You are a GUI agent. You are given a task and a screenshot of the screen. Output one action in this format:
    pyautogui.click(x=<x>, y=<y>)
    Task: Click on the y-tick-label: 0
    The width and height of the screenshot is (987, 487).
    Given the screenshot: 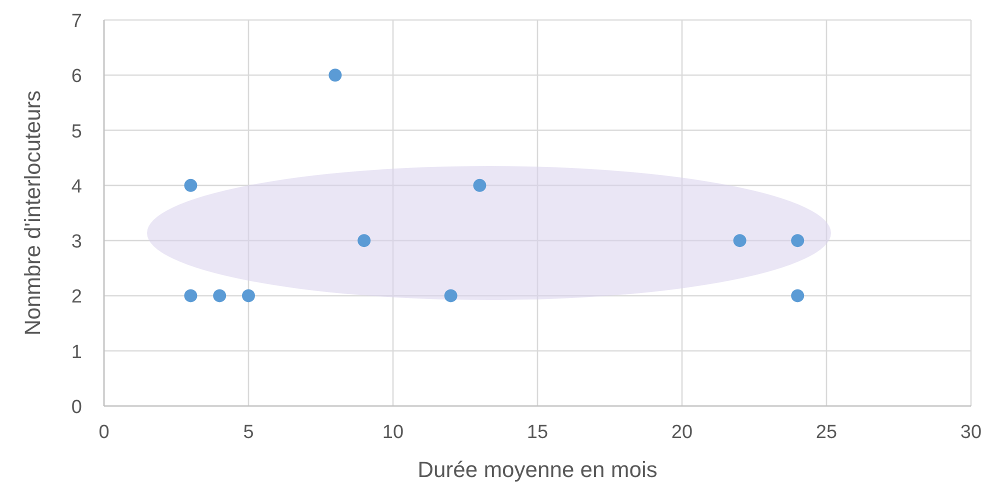 What is the action you would take?
    pyautogui.click(x=76, y=407)
    